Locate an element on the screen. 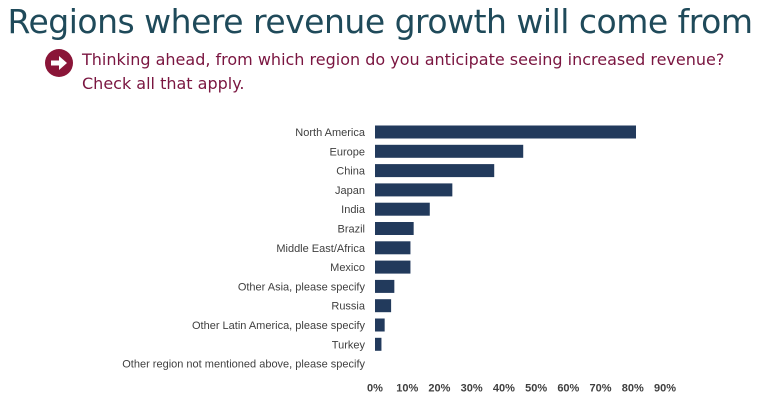  bar-russia is located at coordinates (383, 306).